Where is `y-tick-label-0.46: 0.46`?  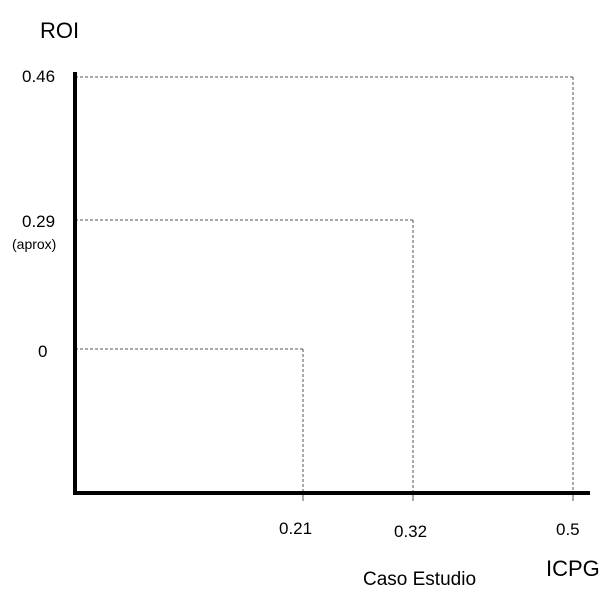
y-tick-label-0.46: 0.46 is located at coordinates (38, 76).